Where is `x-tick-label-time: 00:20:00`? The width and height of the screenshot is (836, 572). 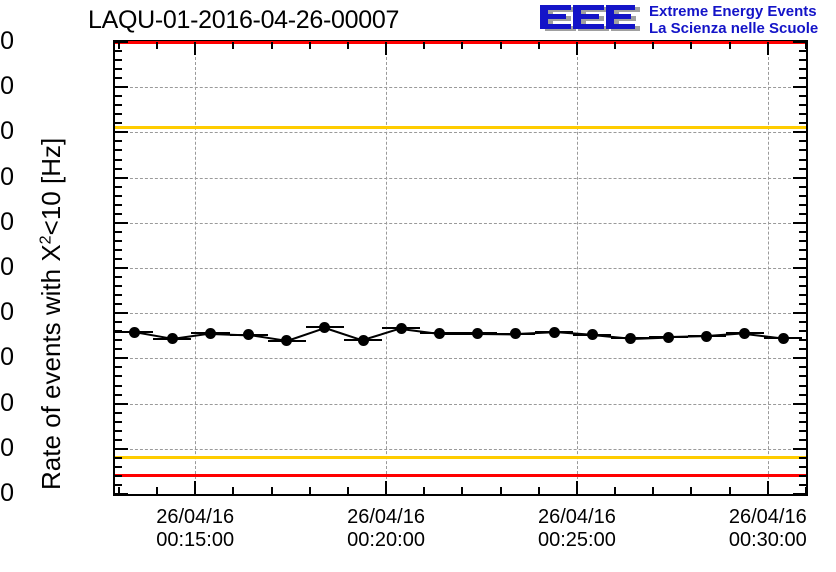 x-tick-label-time: 00:20:00 is located at coordinates (386, 540).